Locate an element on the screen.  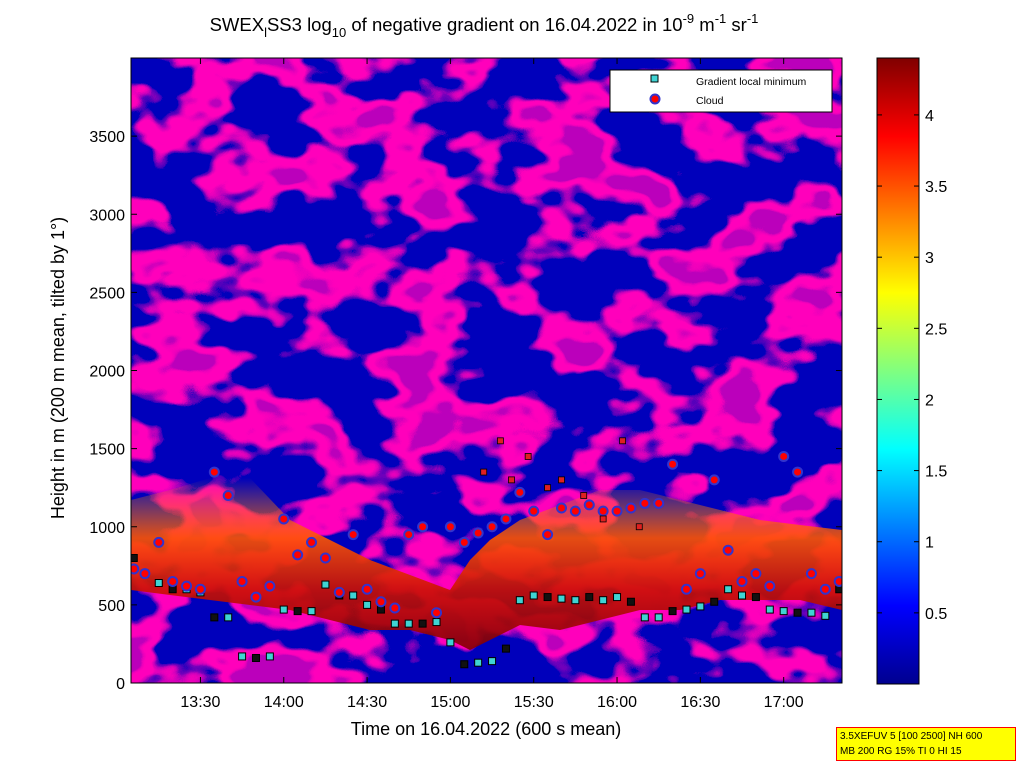
y-tick-label: 3000 is located at coordinates (107, 215).